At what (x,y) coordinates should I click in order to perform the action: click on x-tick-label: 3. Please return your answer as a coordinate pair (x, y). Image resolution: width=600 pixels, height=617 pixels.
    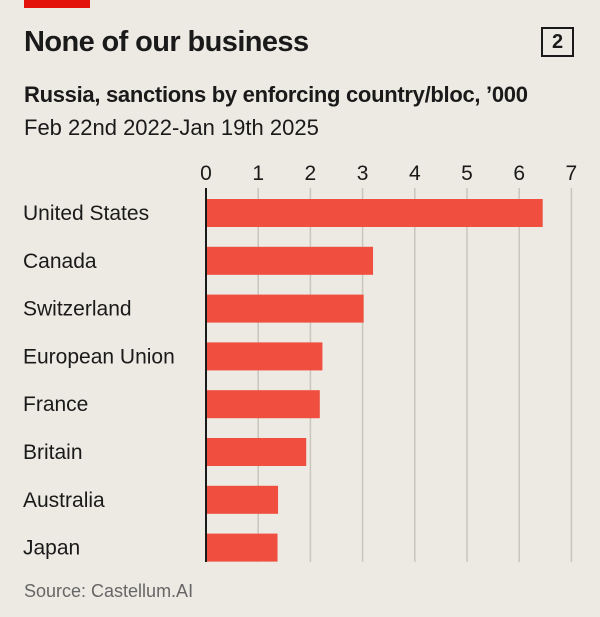
    Looking at the image, I should click on (363, 173).